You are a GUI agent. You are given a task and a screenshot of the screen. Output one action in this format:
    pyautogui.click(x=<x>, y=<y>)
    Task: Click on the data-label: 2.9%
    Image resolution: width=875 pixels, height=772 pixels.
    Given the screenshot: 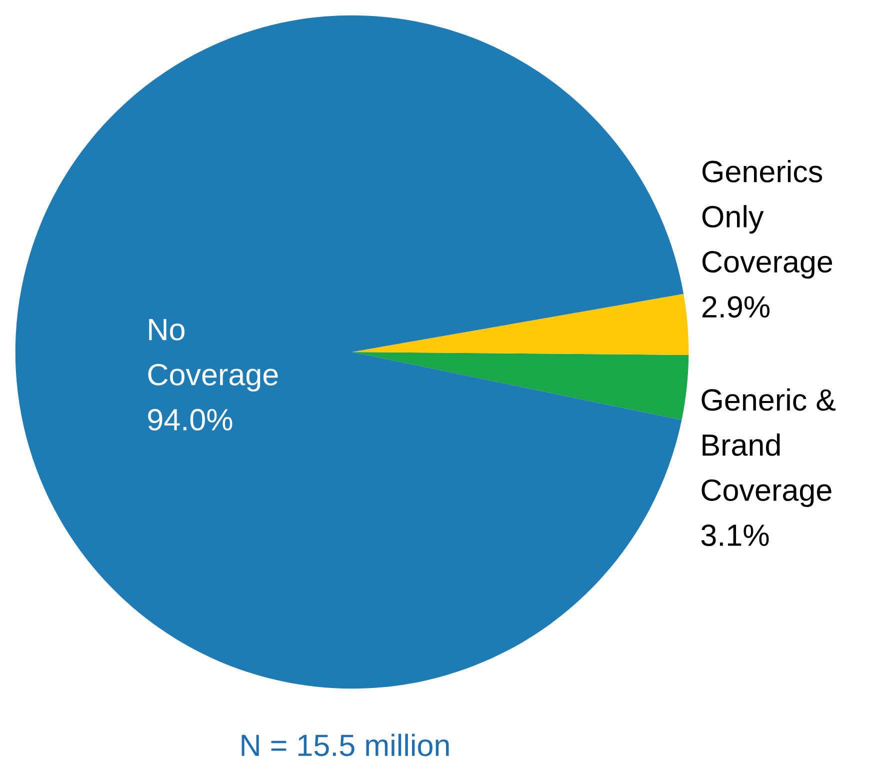 What is the action you would take?
    pyautogui.click(x=736, y=307)
    